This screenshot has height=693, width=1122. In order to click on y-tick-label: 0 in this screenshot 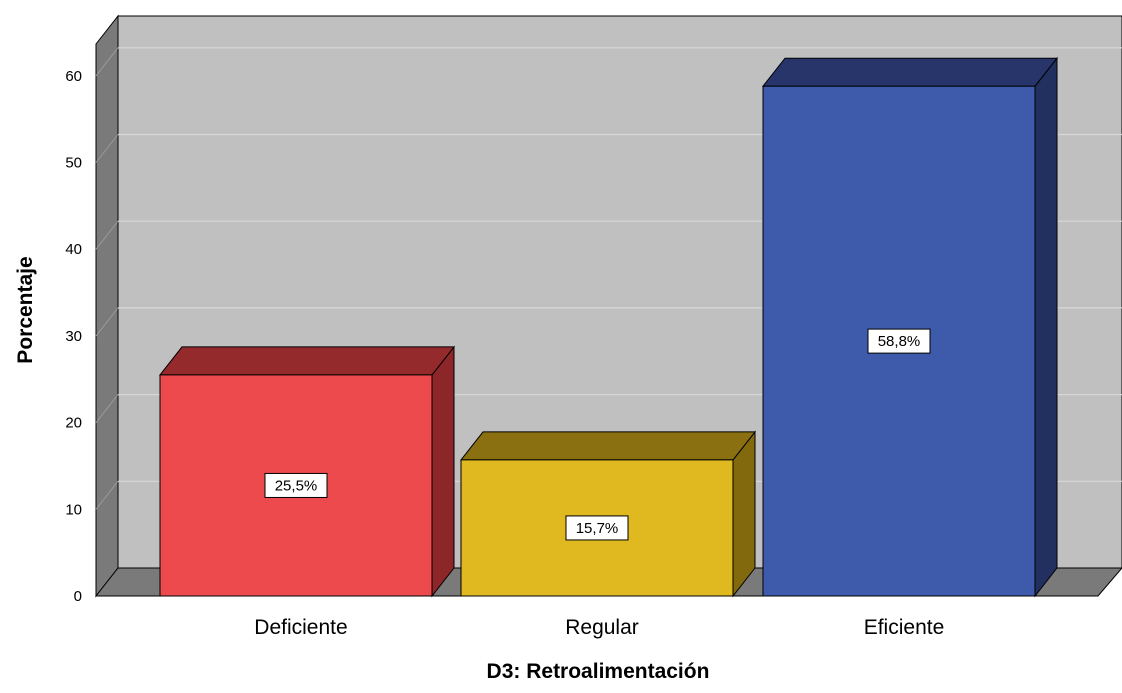, I will do `click(78, 596)`.